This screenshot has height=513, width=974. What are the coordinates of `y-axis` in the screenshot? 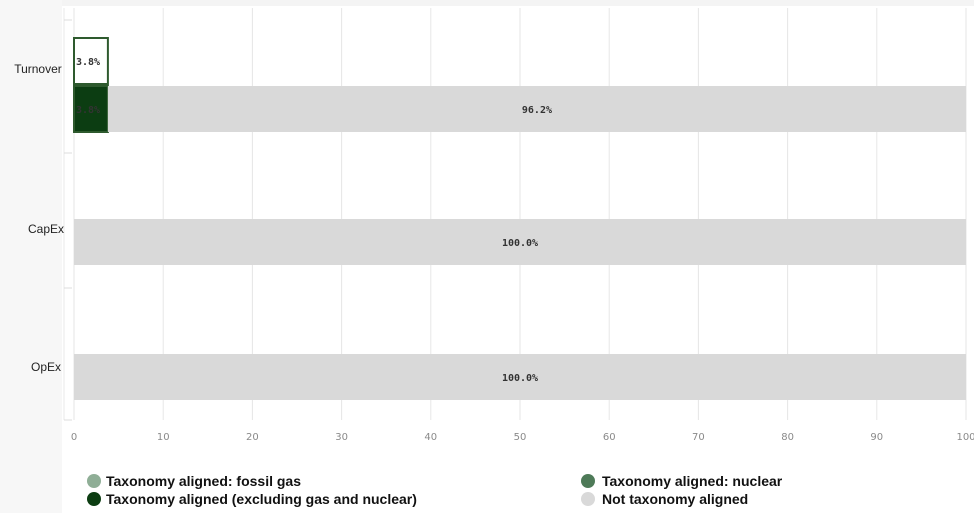 It's located at (67, 214).